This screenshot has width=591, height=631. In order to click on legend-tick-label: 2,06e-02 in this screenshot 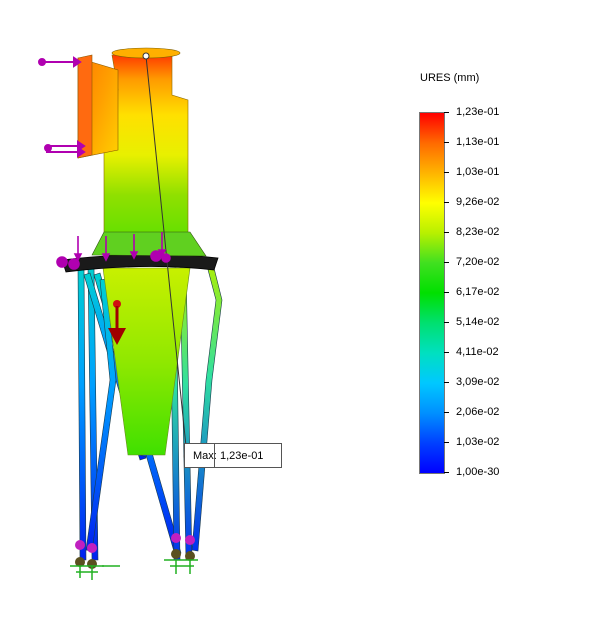, I will do `click(478, 412)`.